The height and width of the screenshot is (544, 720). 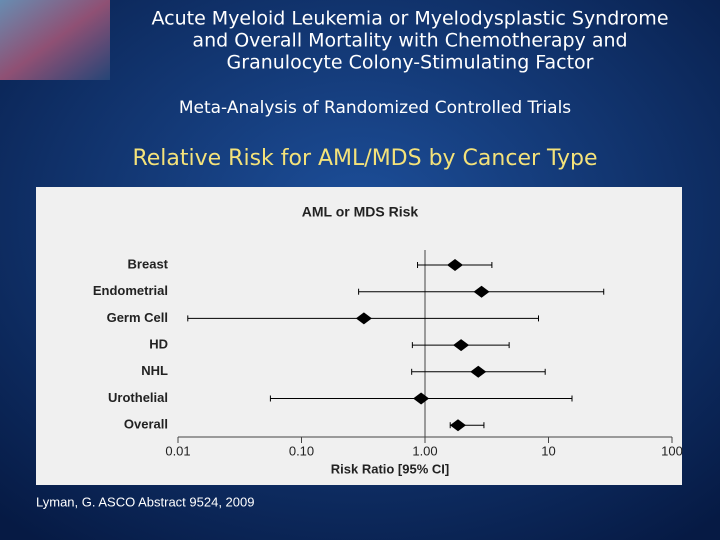 I want to click on chart-title: AML or MDS Risk, so click(x=360, y=212).